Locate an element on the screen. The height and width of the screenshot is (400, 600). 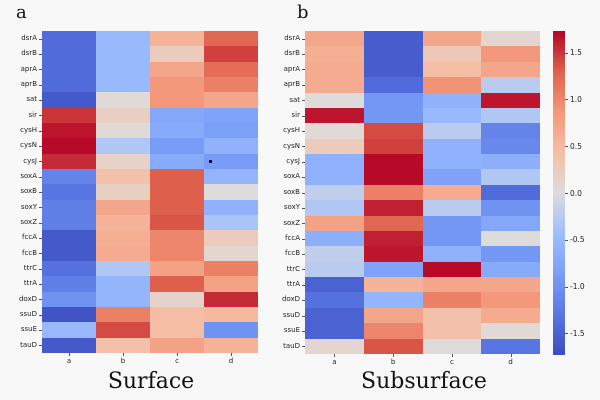
row-label: tauD is located at coordinates (28, 344).